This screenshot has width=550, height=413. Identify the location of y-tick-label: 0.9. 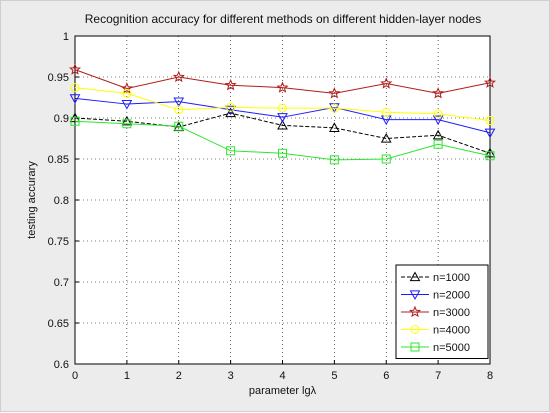
(61, 119).